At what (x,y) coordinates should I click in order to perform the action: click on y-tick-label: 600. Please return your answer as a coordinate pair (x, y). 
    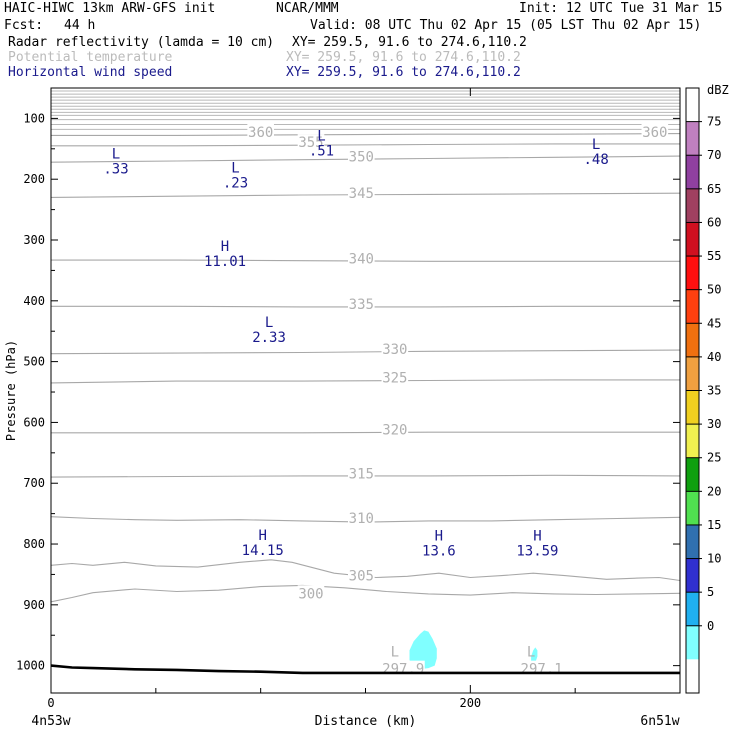
    Looking at the image, I should click on (34, 422).